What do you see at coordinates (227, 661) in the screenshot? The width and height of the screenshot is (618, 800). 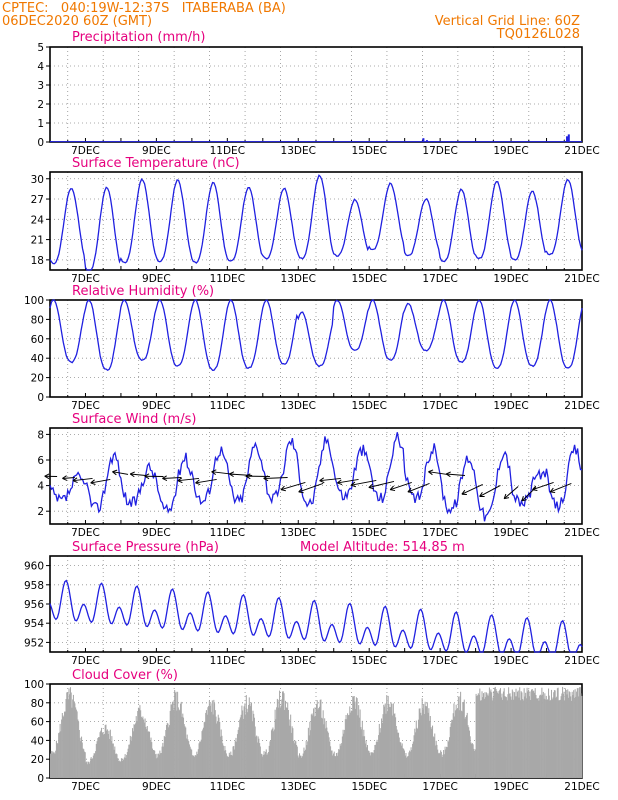 I see `pressure-xtick-label: 11DEC` at bounding box center [227, 661].